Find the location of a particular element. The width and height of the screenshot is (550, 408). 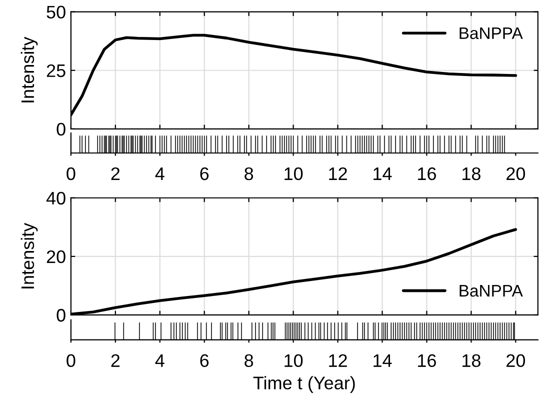

y-tick-label: 40 is located at coordinates (56, 198).